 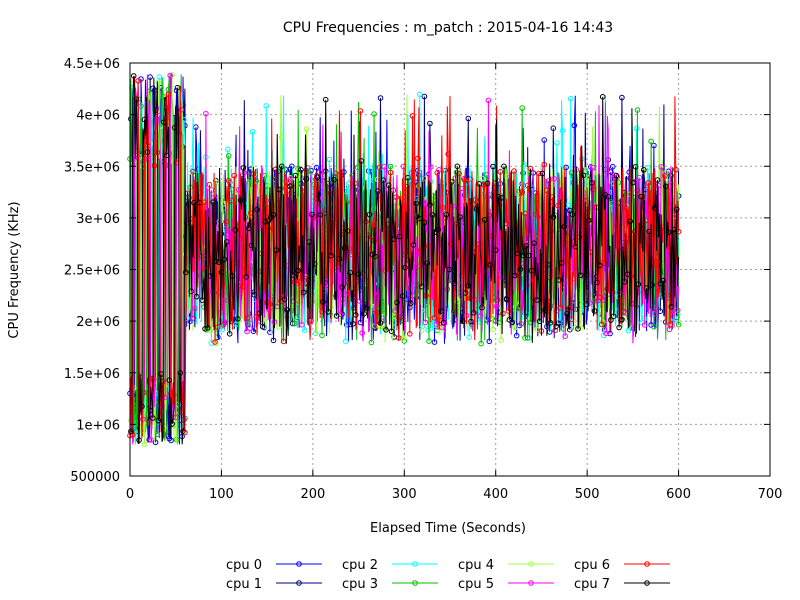 What do you see at coordinates (244, 565) in the screenshot?
I see `legend-label: cpu 0` at bounding box center [244, 565].